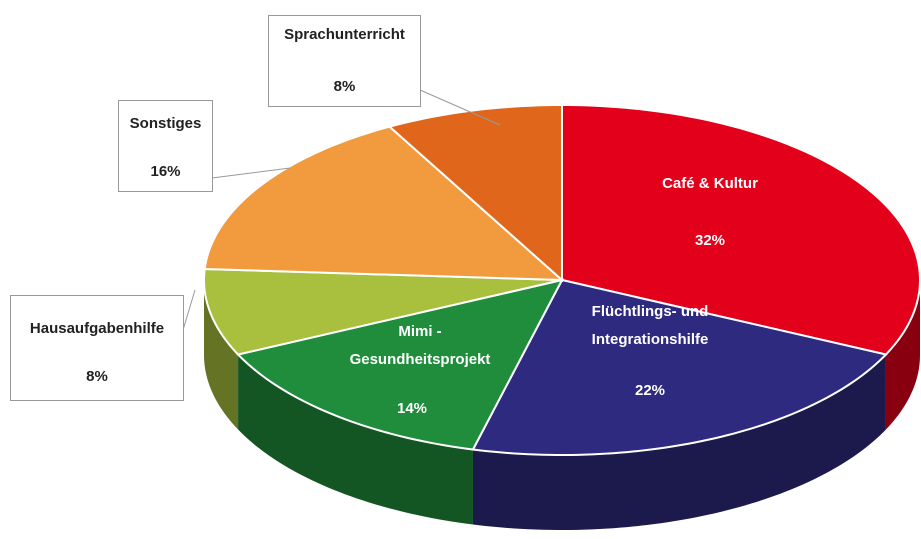 The height and width of the screenshot is (539, 921). Describe the element at coordinates (165, 171) in the screenshot. I see `value-label: 16%` at that location.